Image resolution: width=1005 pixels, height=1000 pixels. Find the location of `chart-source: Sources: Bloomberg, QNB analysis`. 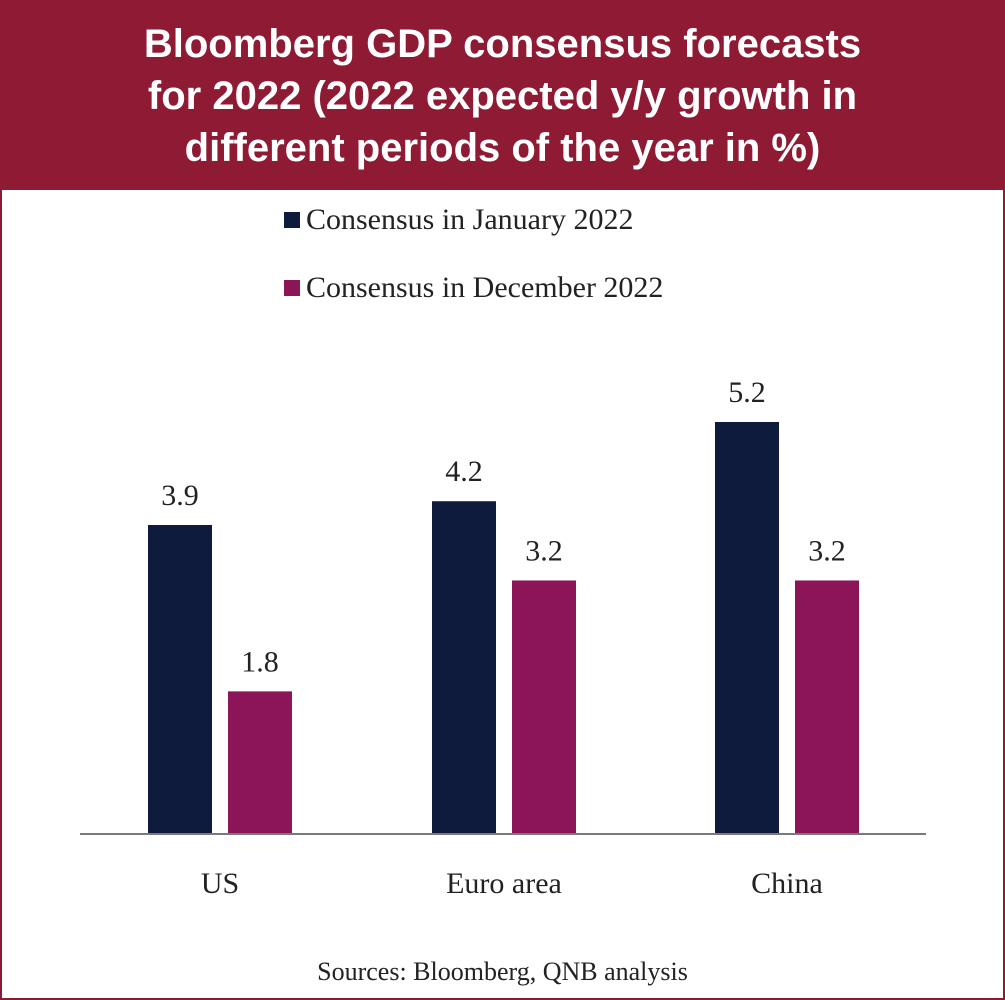

chart-source: Sources: Bloomberg, QNB analysis is located at coordinates (502, 971).